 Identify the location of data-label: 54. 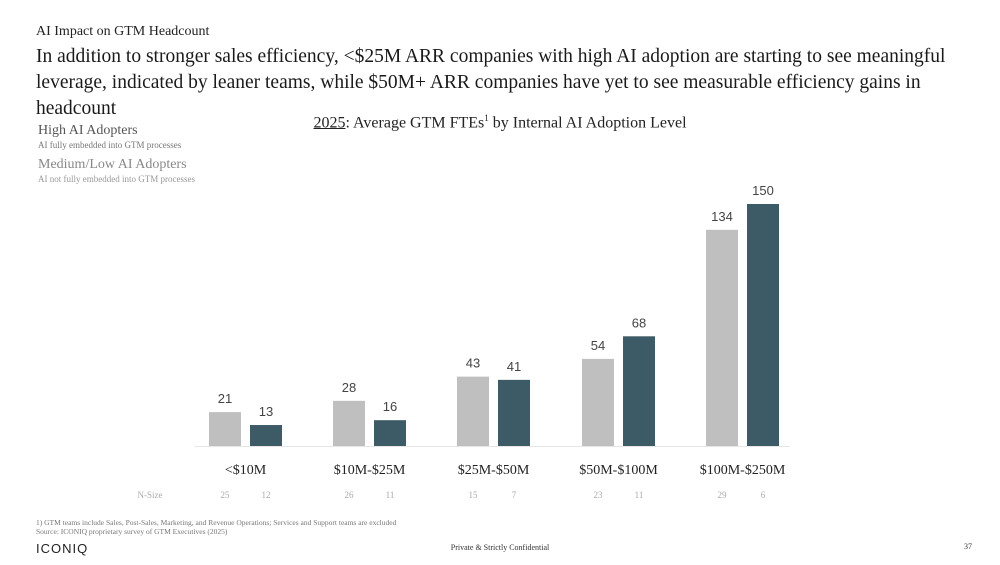
(598, 345).